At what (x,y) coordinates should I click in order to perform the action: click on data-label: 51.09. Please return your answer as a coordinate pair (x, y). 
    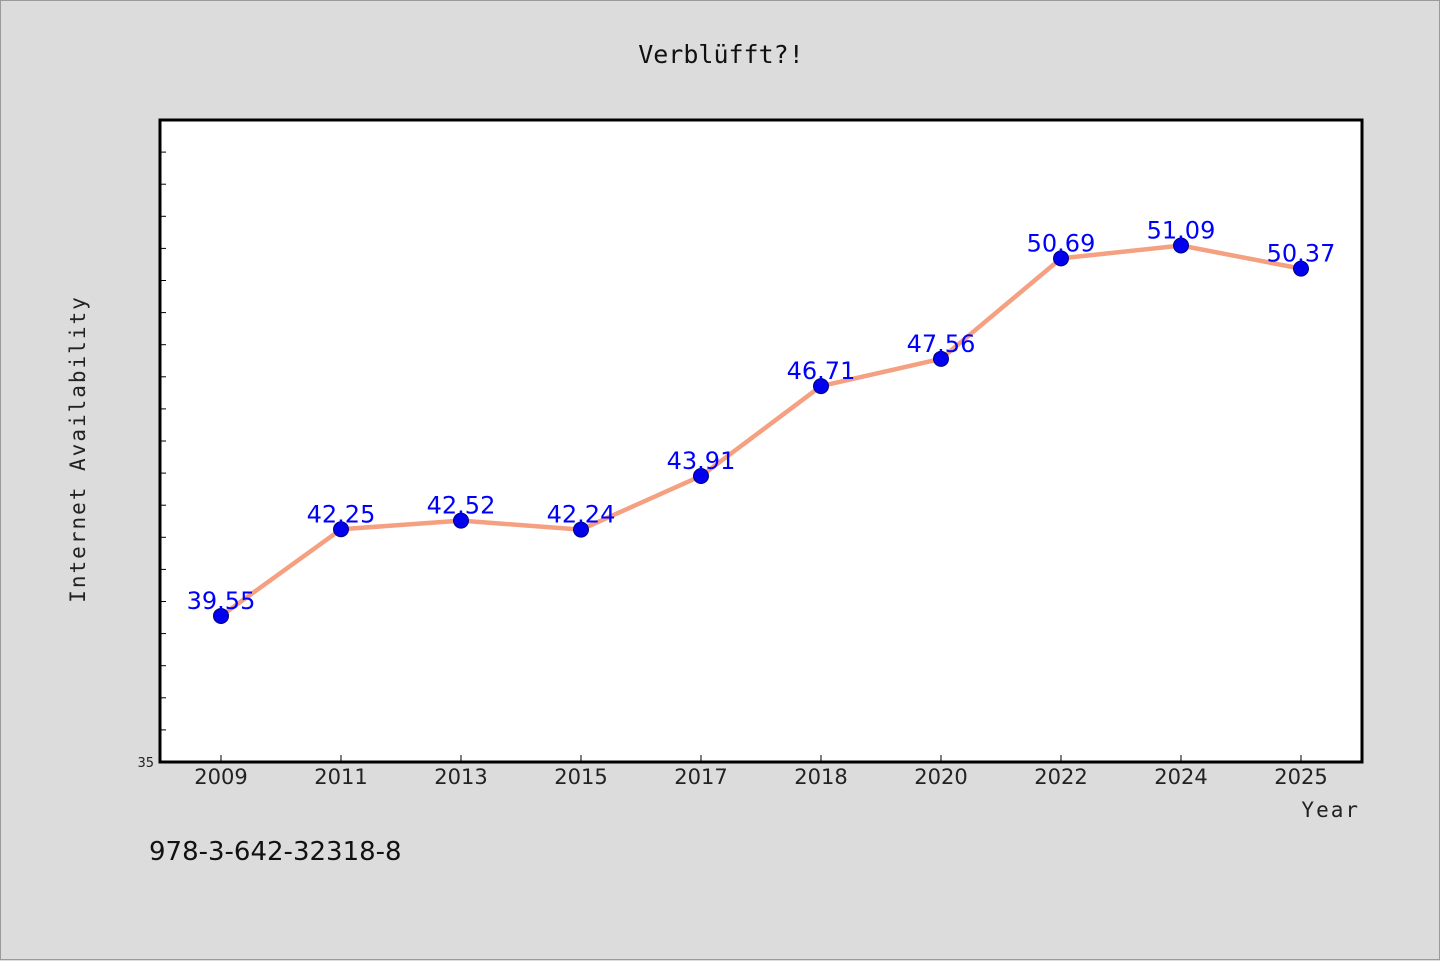
    Looking at the image, I should click on (1181, 231).